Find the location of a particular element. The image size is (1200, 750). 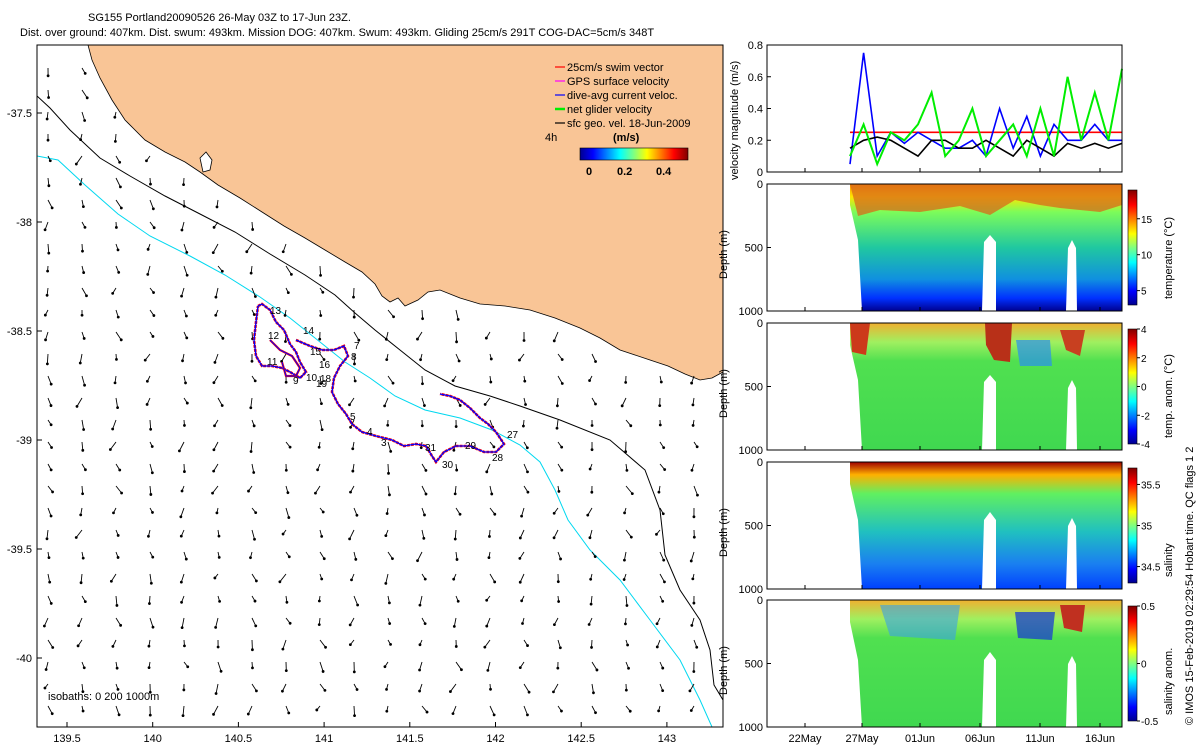

time-tick-label: 22May is located at coordinates (805, 739).